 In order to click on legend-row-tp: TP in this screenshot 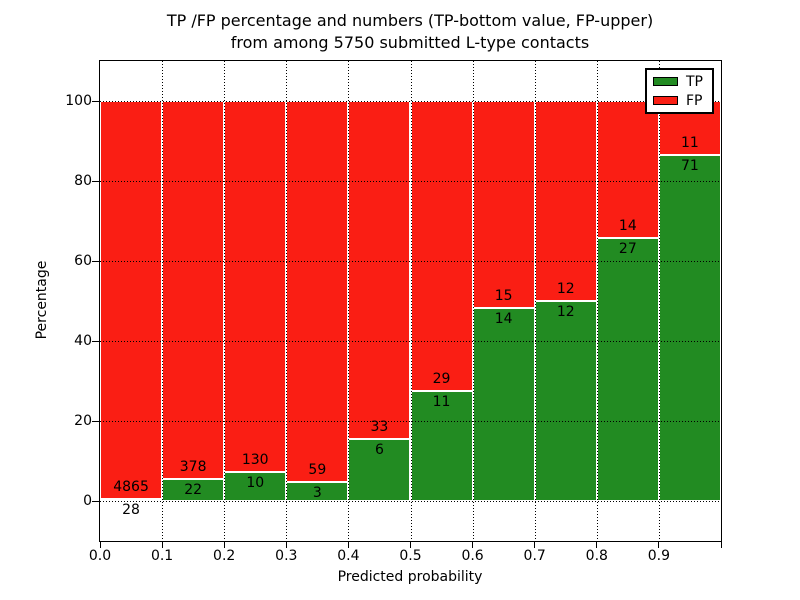, I will do `click(679, 82)`.